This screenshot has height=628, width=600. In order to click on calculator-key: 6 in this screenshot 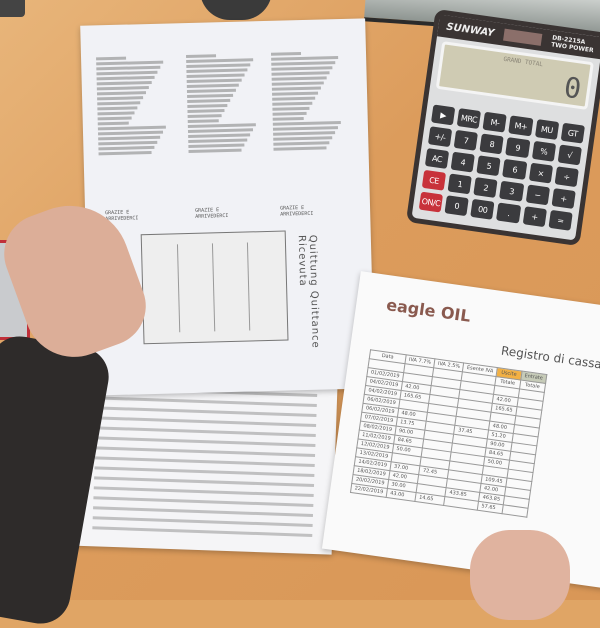, I will do `click(515, 169)`.